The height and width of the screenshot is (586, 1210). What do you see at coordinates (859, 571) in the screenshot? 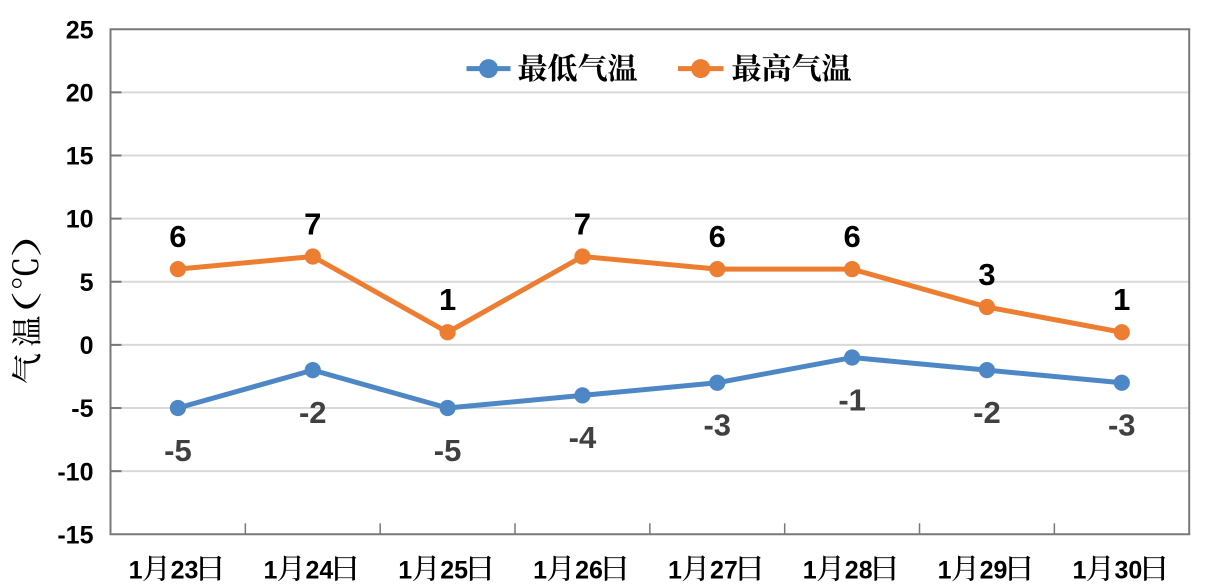
I see `svg-text: 28` at bounding box center [859, 571].